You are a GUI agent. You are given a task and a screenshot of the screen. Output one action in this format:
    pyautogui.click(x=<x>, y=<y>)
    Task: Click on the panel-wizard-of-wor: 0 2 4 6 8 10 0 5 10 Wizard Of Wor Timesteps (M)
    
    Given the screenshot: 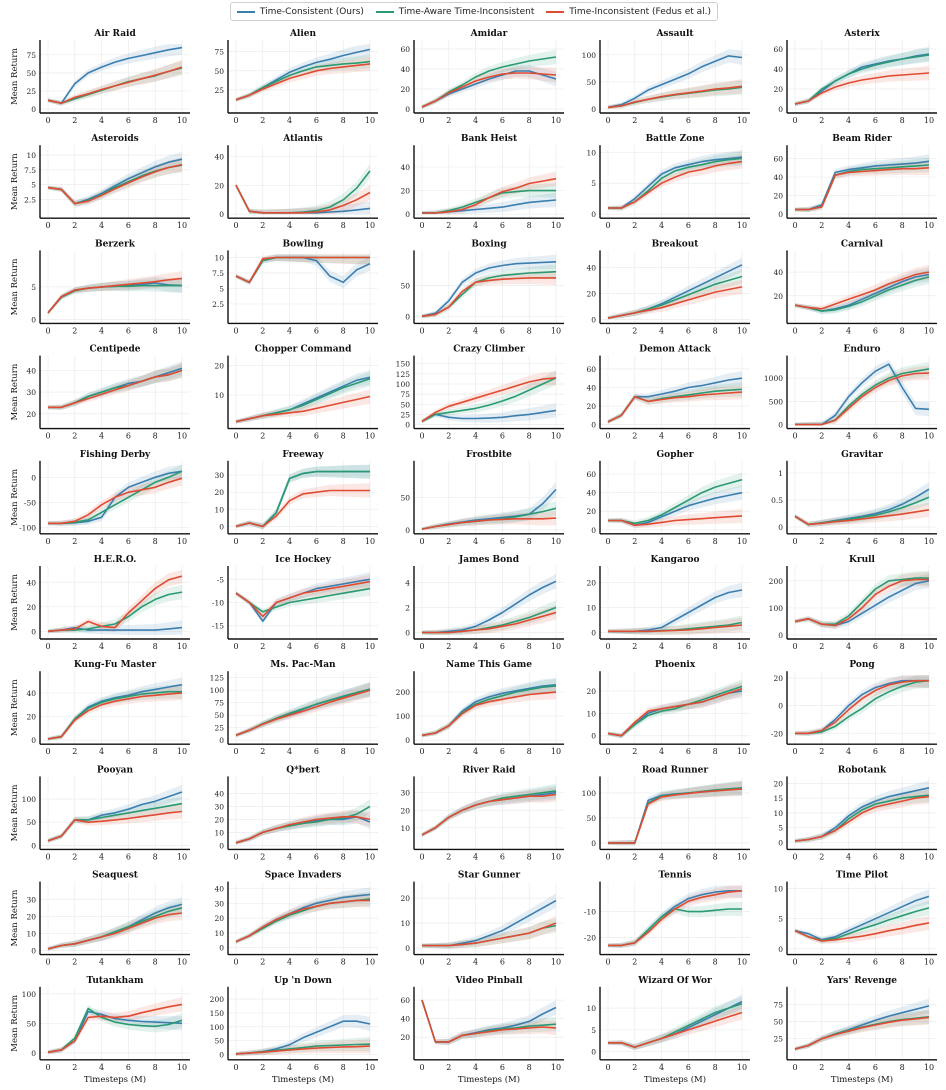 What is the action you would take?
    pyautogui.click(x=668, y=1030)
    